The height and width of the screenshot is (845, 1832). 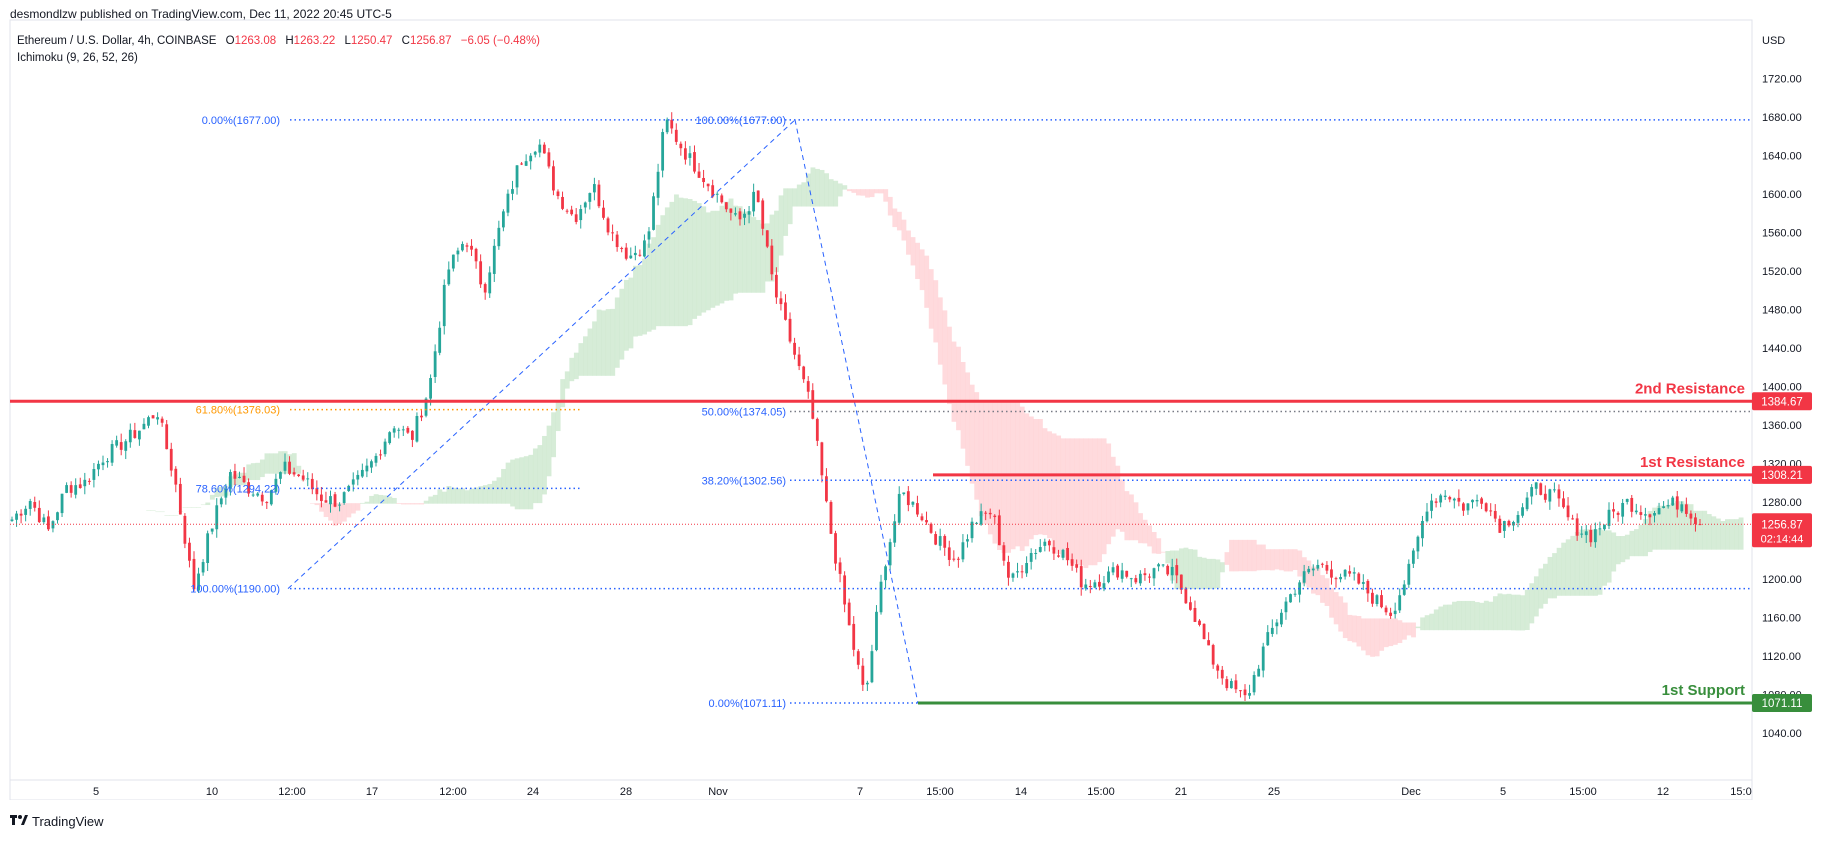 I want to click on current-price-tag, so click(x=1782, y=530).